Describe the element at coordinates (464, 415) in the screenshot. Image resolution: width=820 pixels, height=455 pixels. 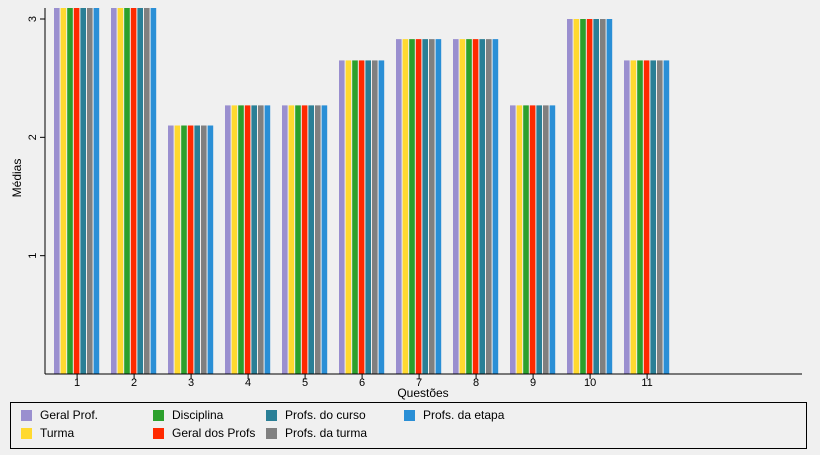
I see `legend-label: Profs. da etapa` at that location.